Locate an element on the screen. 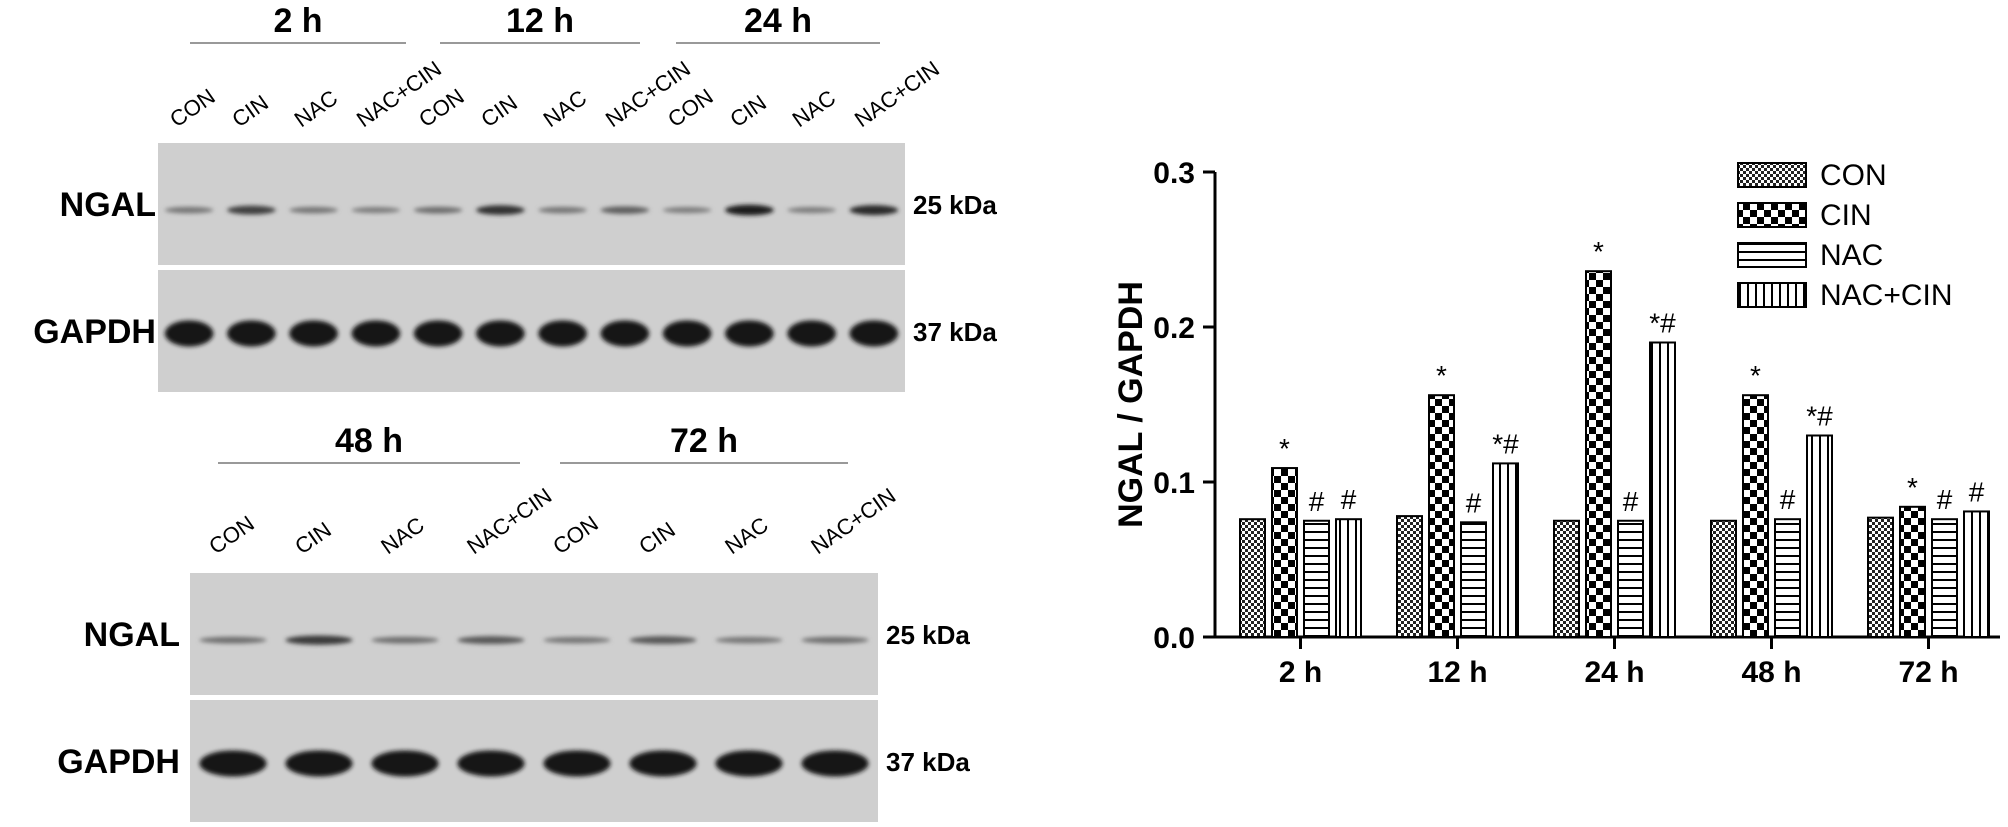 This screenshot has width=2008, height=827. x-tick-label: 72 h is located at coordinates (1928, 672).